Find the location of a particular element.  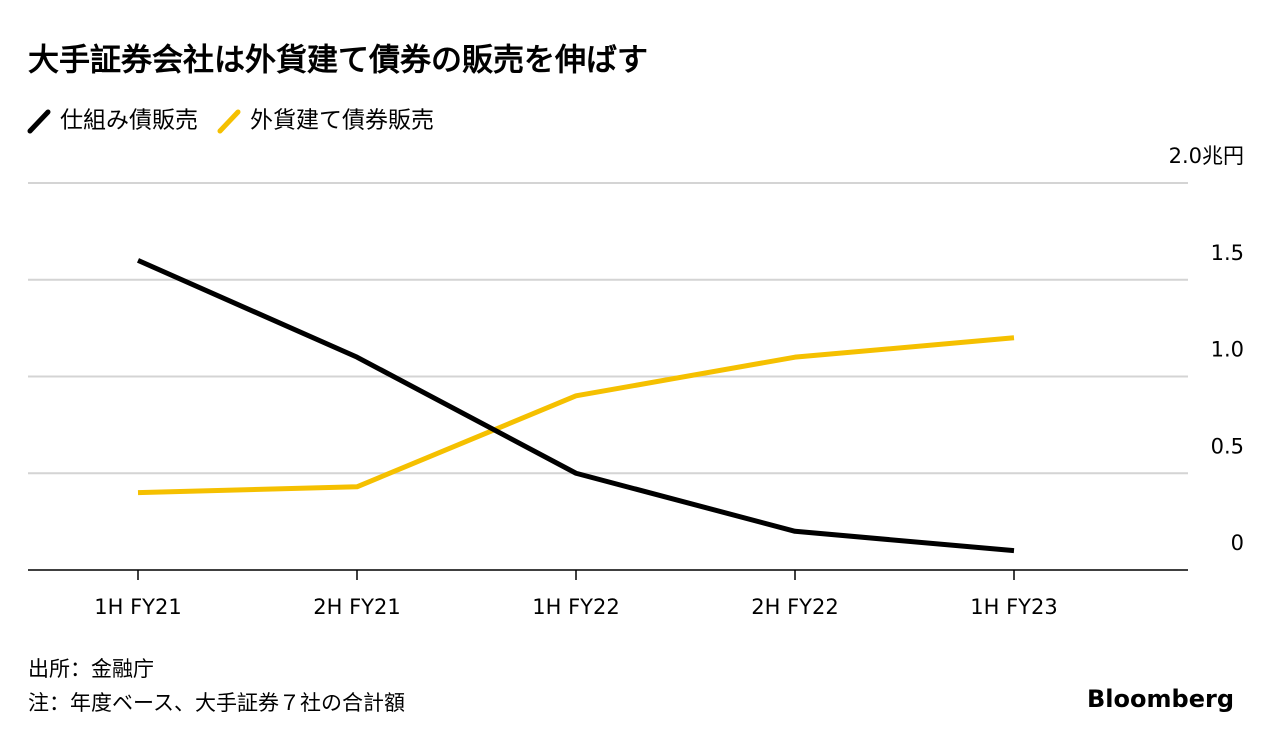

y-tick-label: 2.0兆円 is located at coordinates (1206, 156).